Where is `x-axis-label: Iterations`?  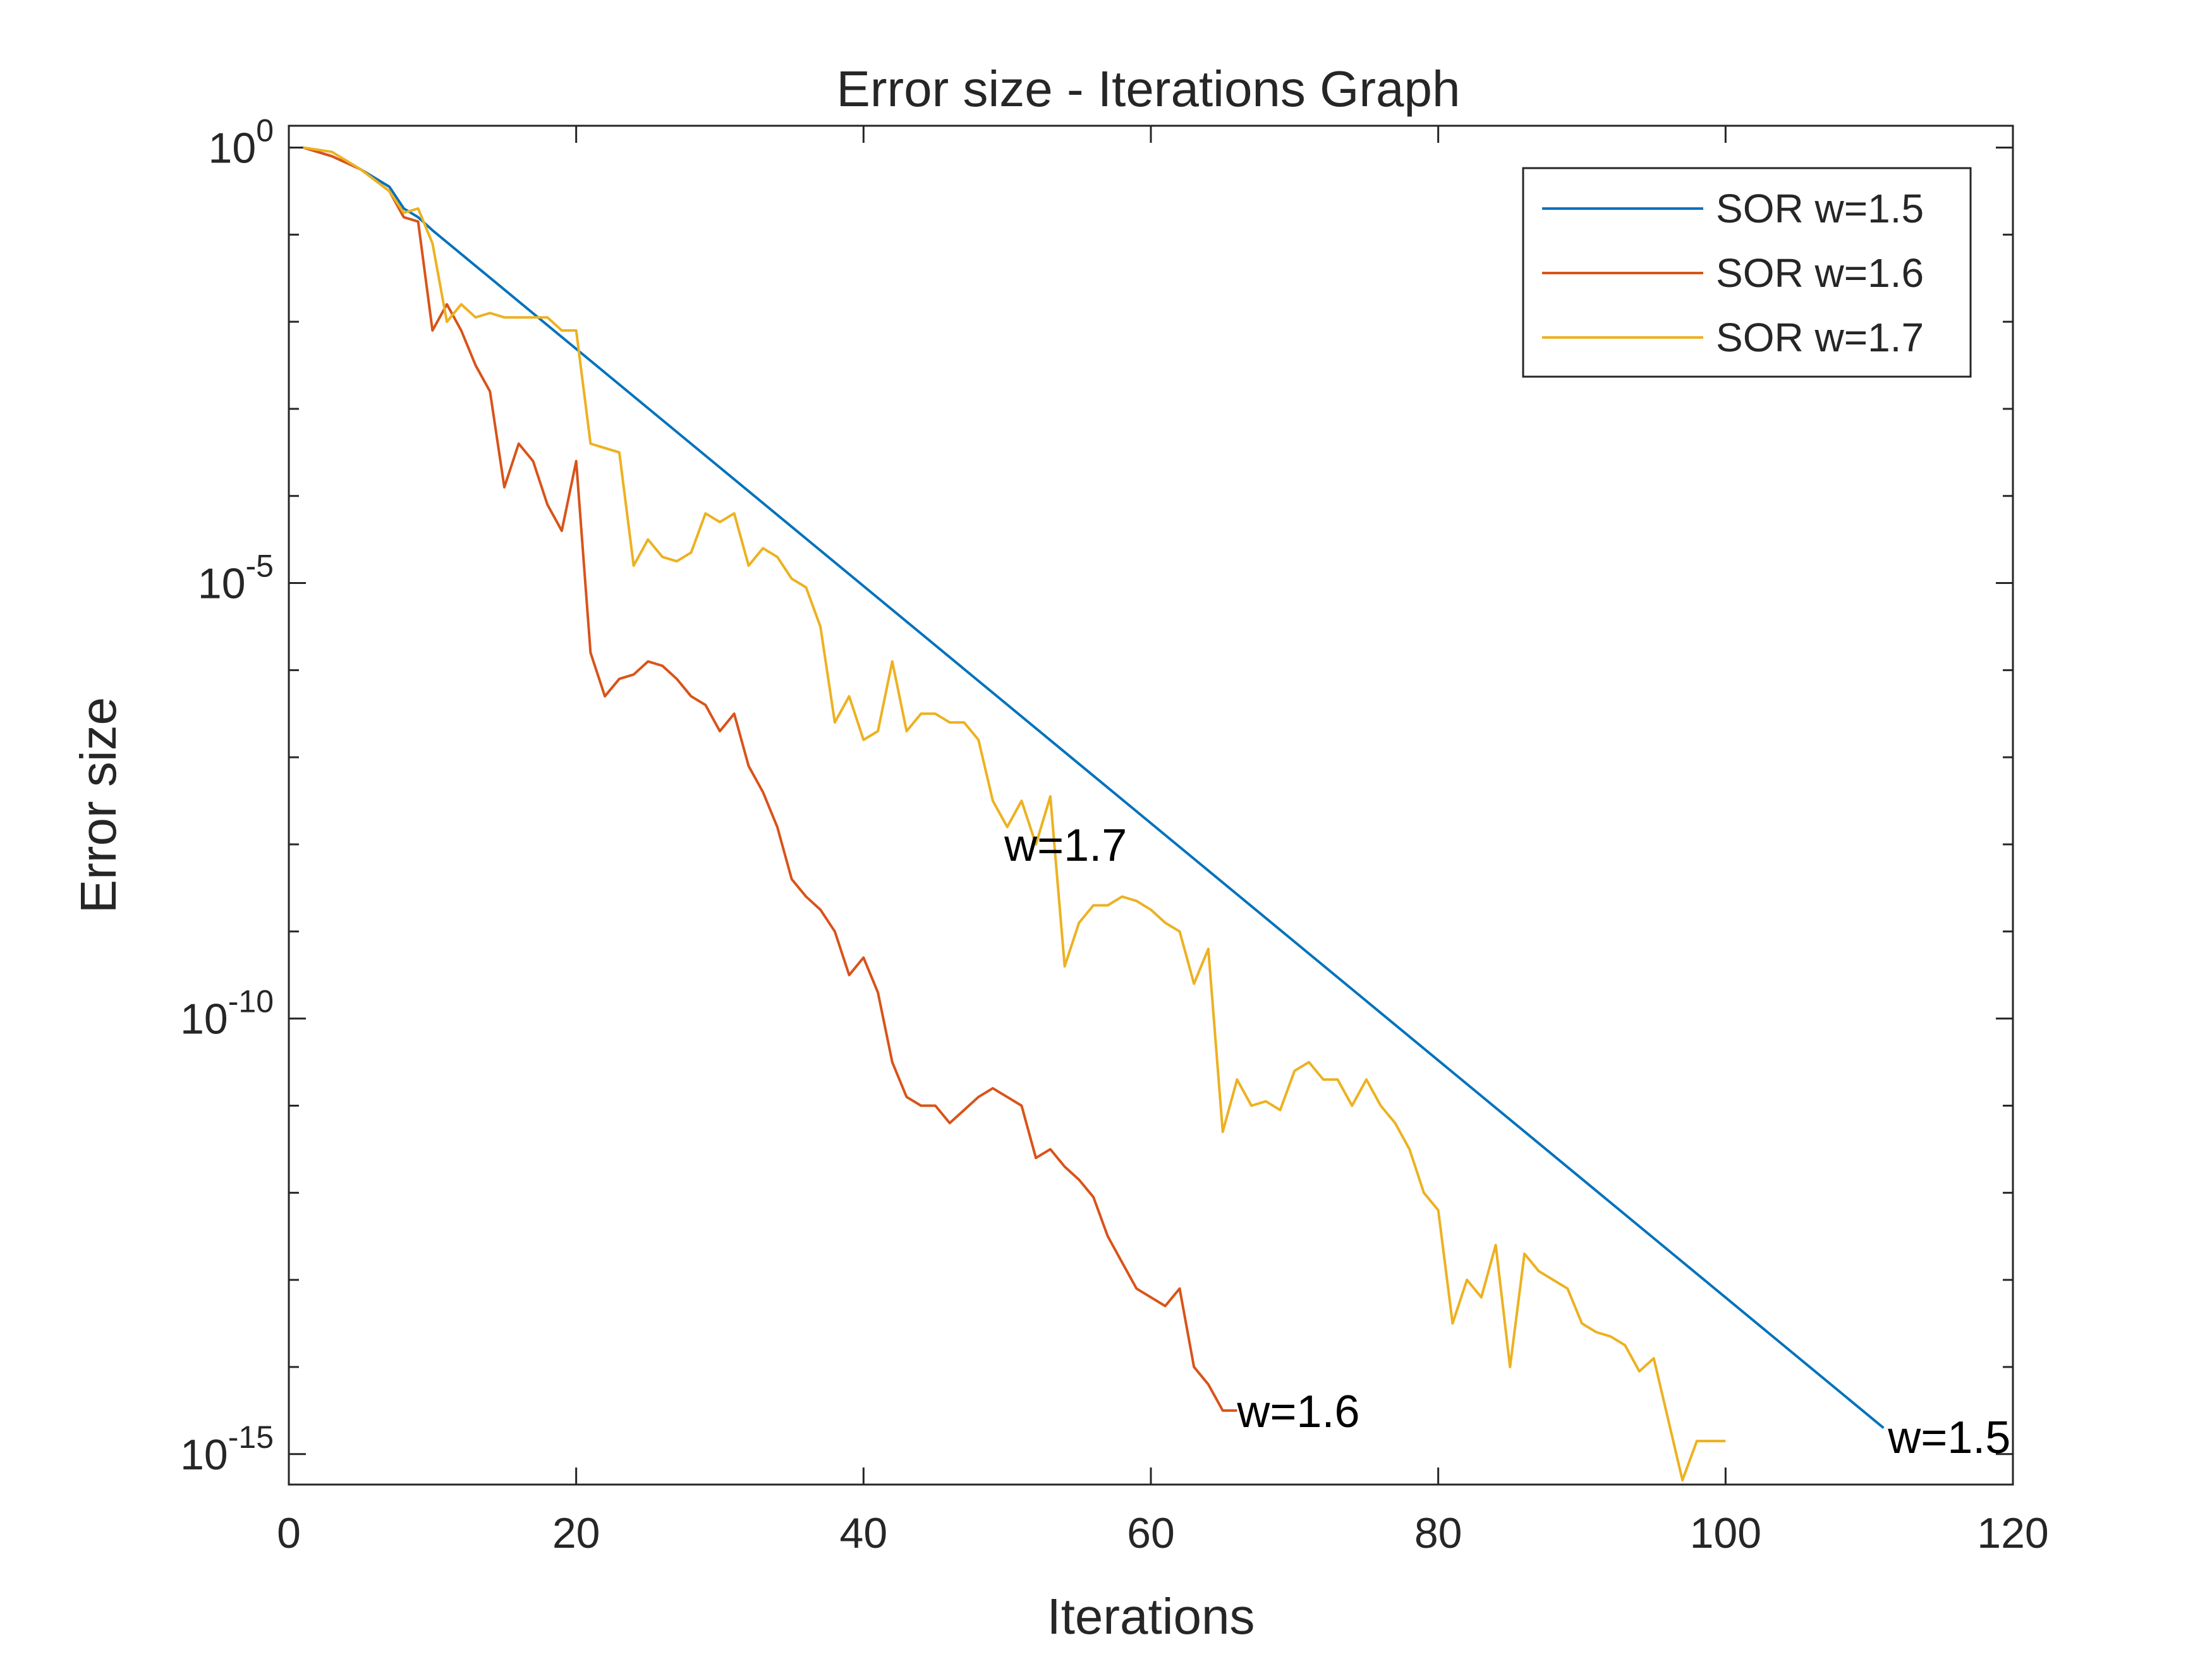 x-axis-label: Iterations is located at coordinates (1151, 1616).